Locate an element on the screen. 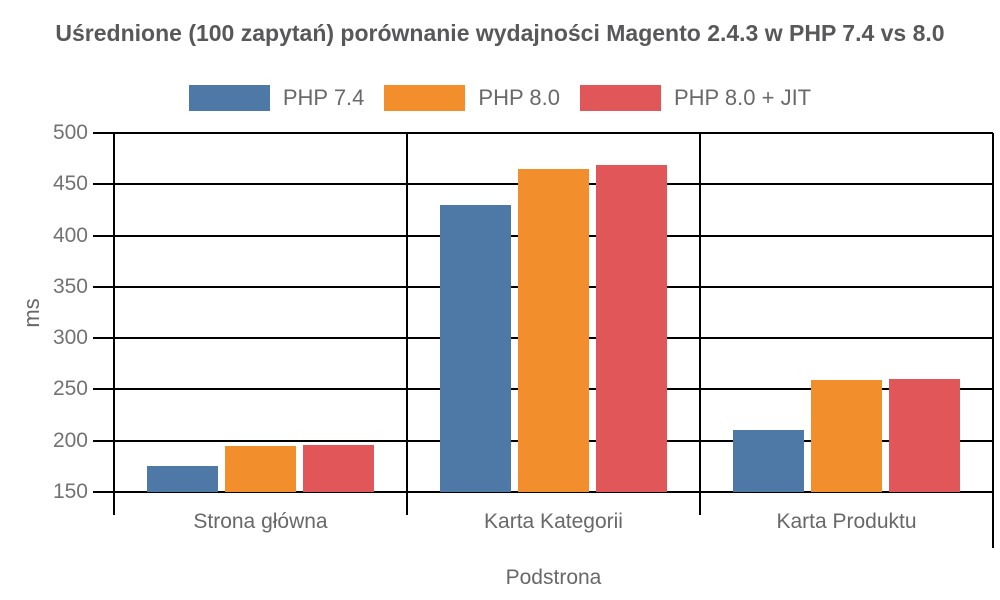  y-tick-label: 450 is located at coordinates (70, 184).